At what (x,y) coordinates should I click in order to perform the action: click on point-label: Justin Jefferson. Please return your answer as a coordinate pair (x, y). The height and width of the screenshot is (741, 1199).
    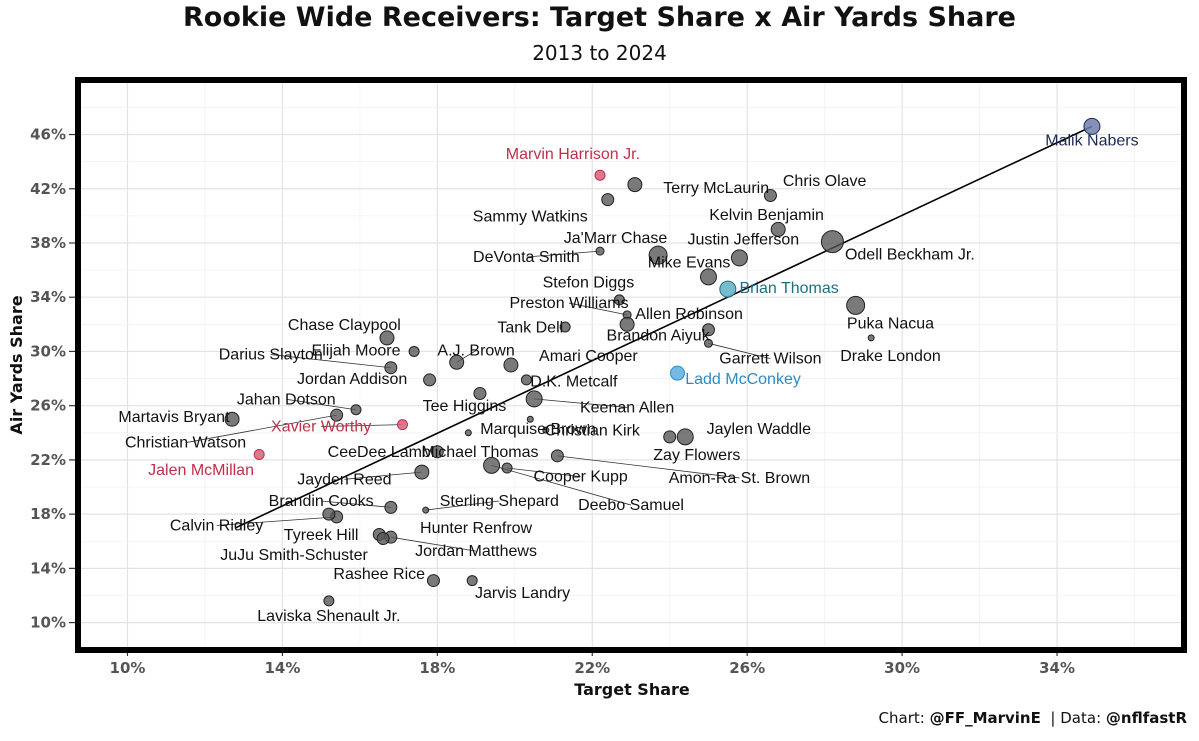
    Looking at the image, I should click on (743, 239).